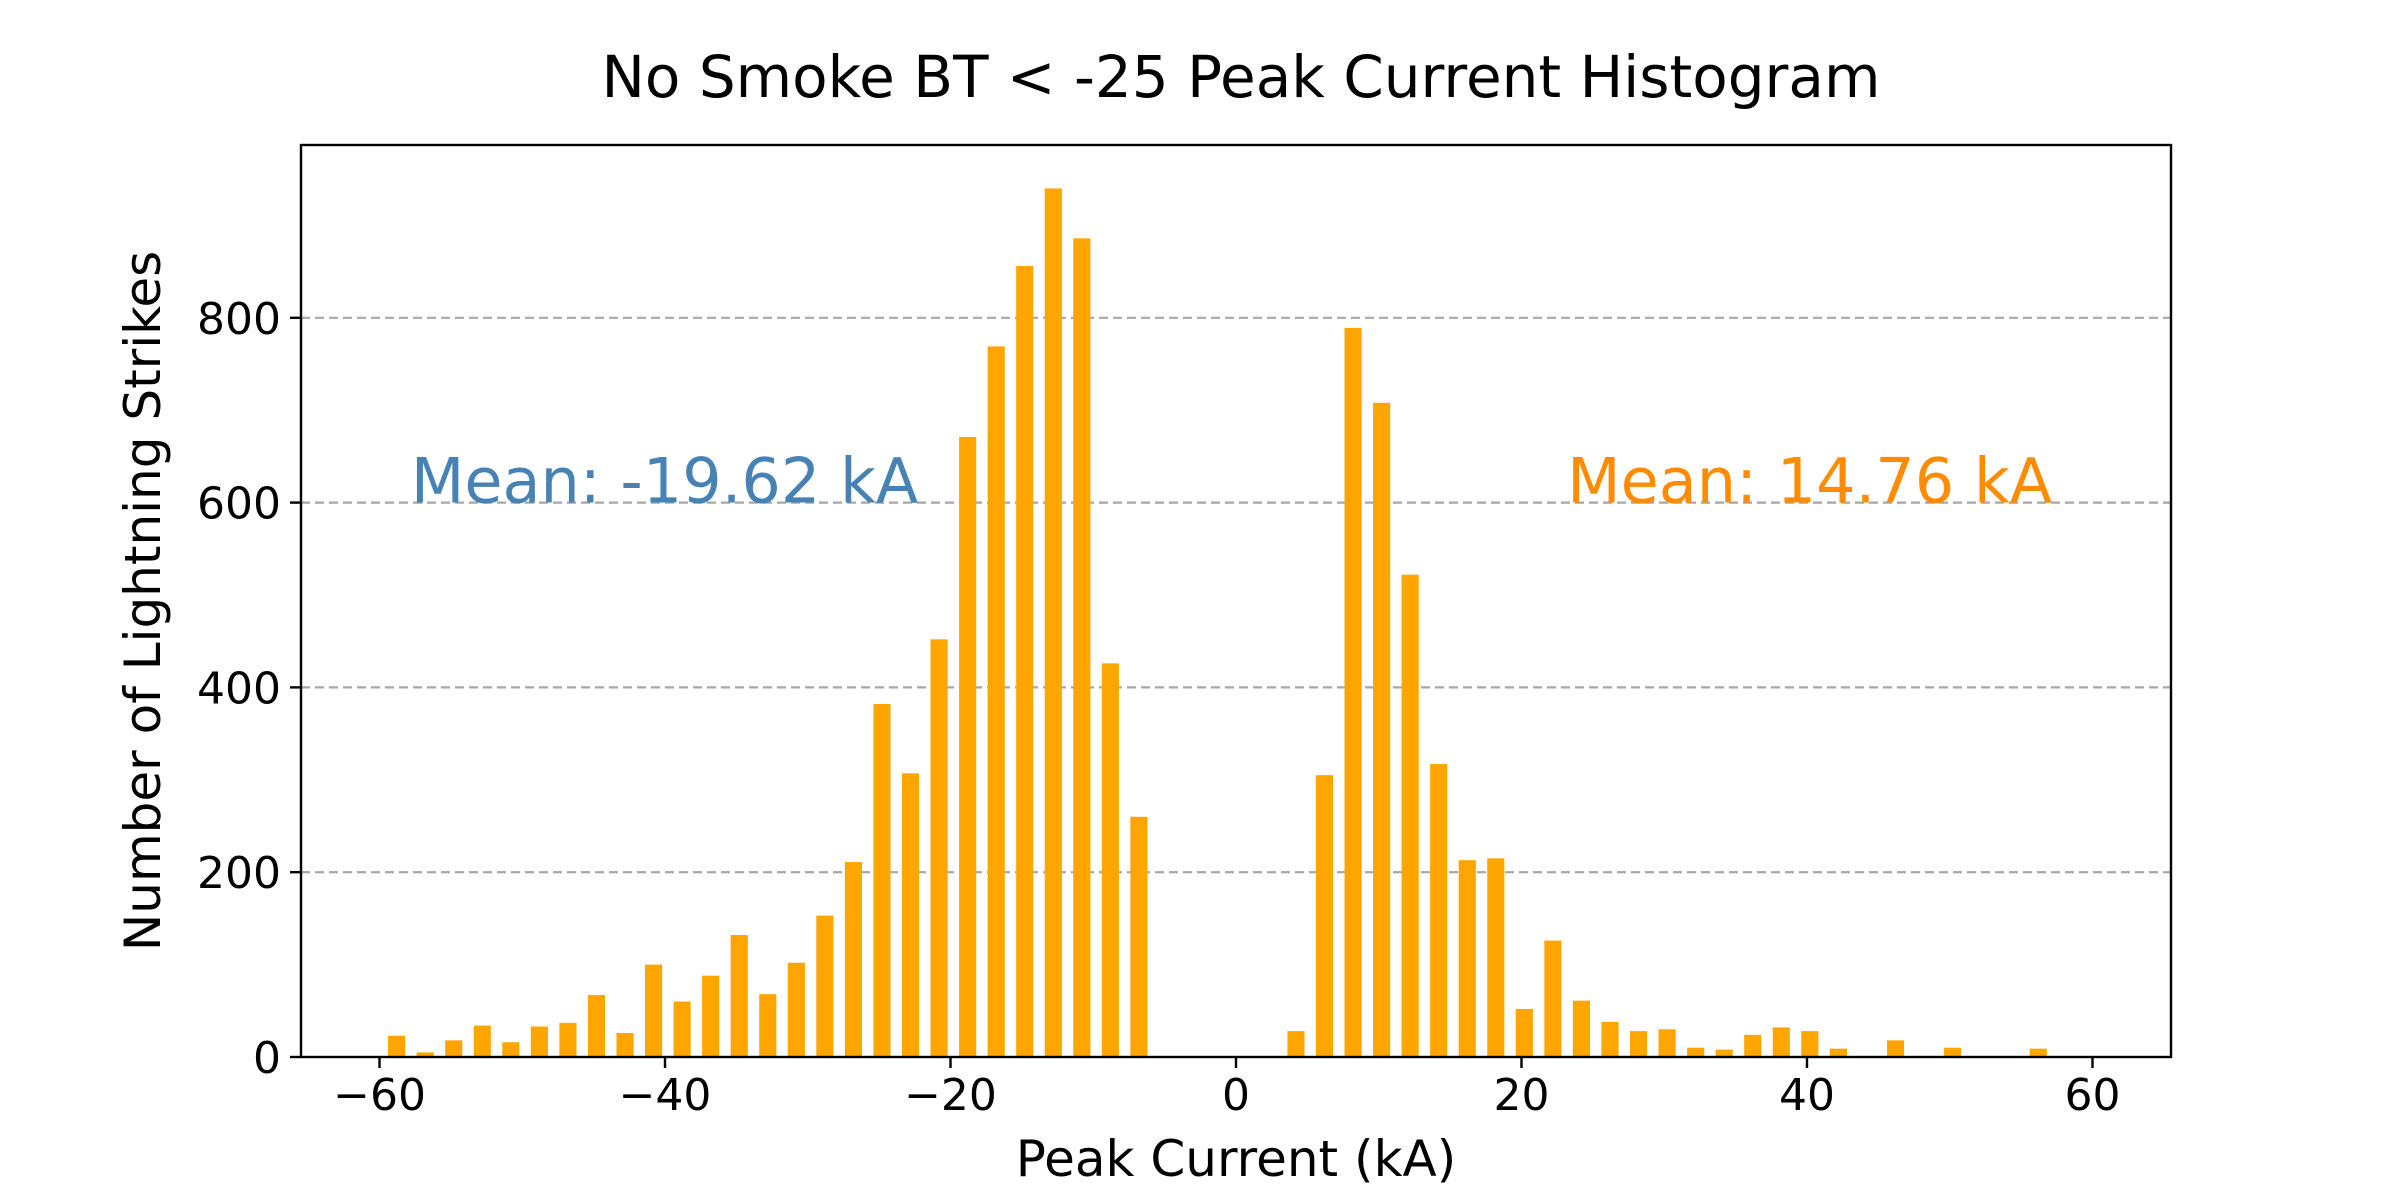 The height and width of the screenshot is (1200, 2400). What do you see at coordinates (267, 1058) in the screenshot?
I see `y-tick-label: 0` at bounding box center [267, 1058].